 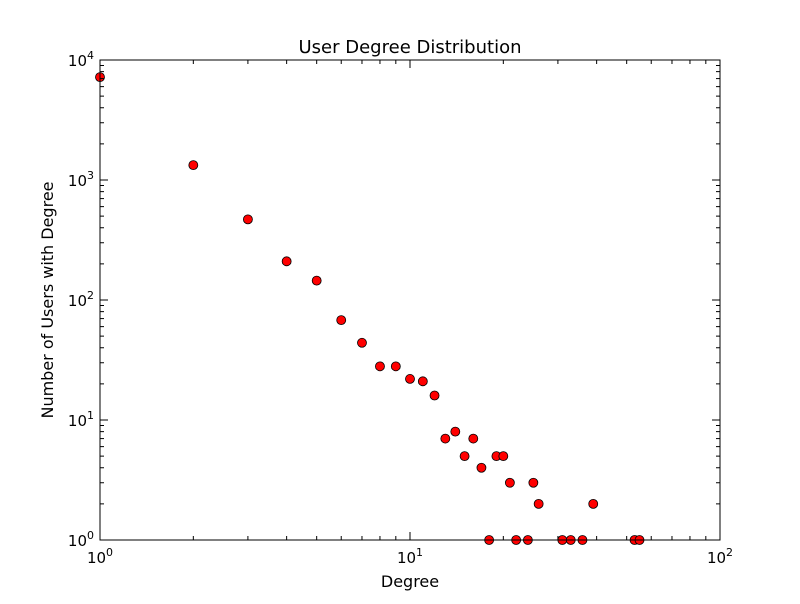 What do you see at coordinates (81, 59) in the screenshot?
I see `tick-label: 10⁴` at bounding box center [81, 59].